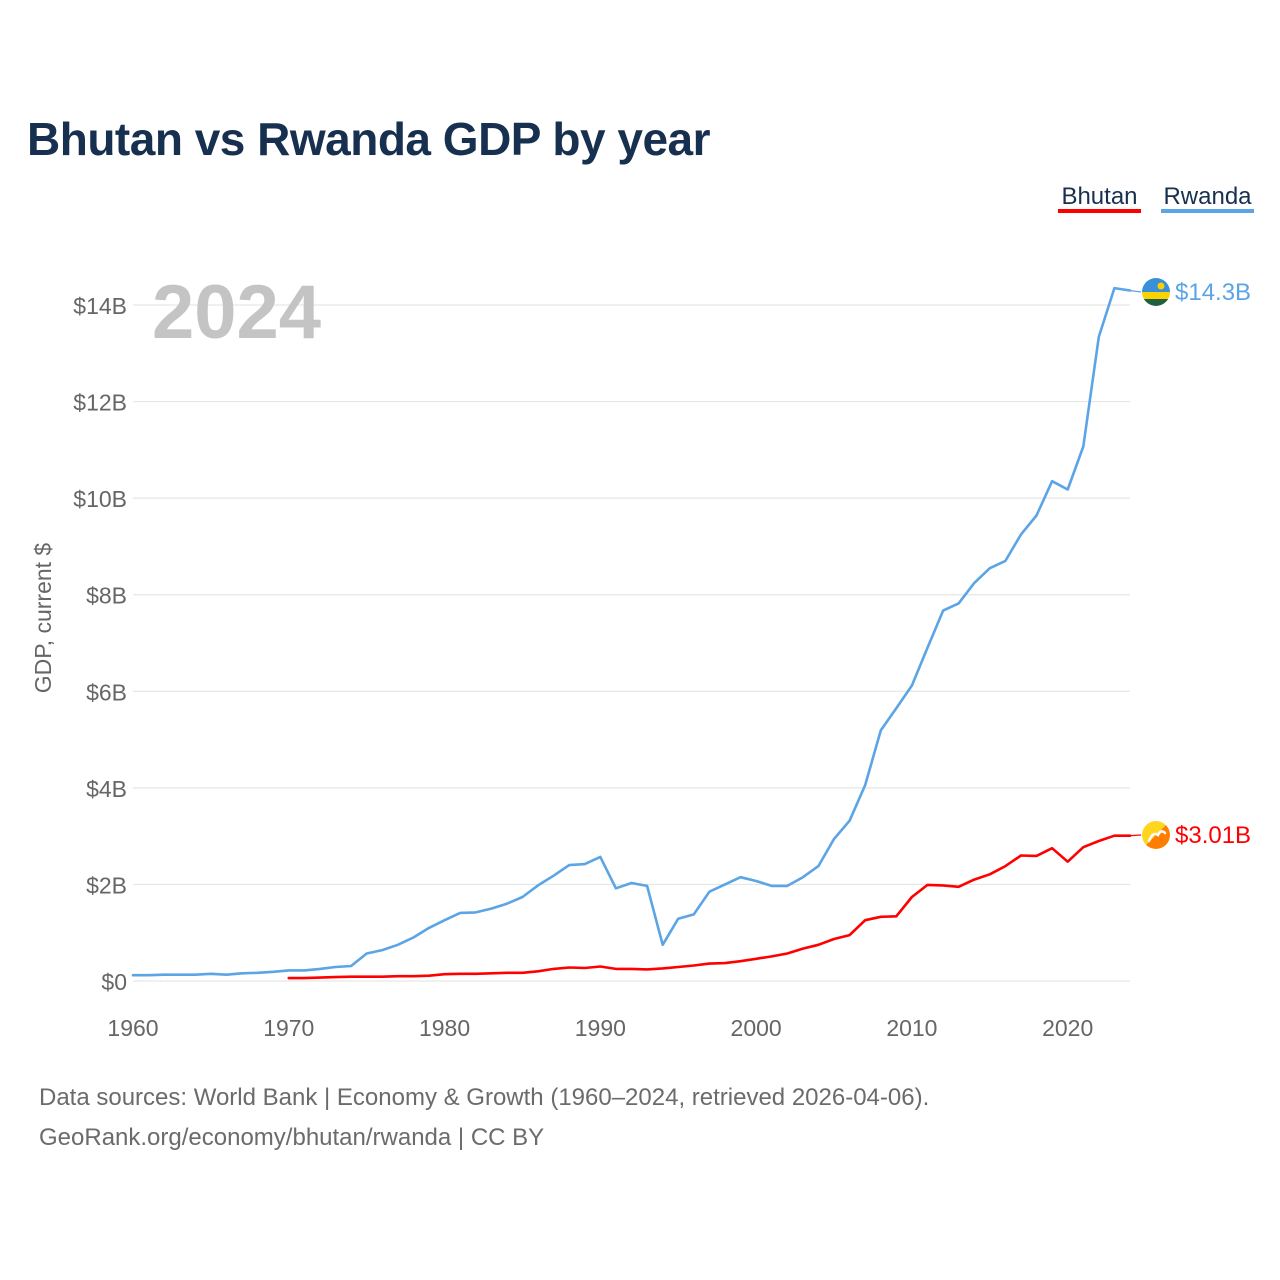  I want to click on legend-label: Rwanda, so click(1207, 196).